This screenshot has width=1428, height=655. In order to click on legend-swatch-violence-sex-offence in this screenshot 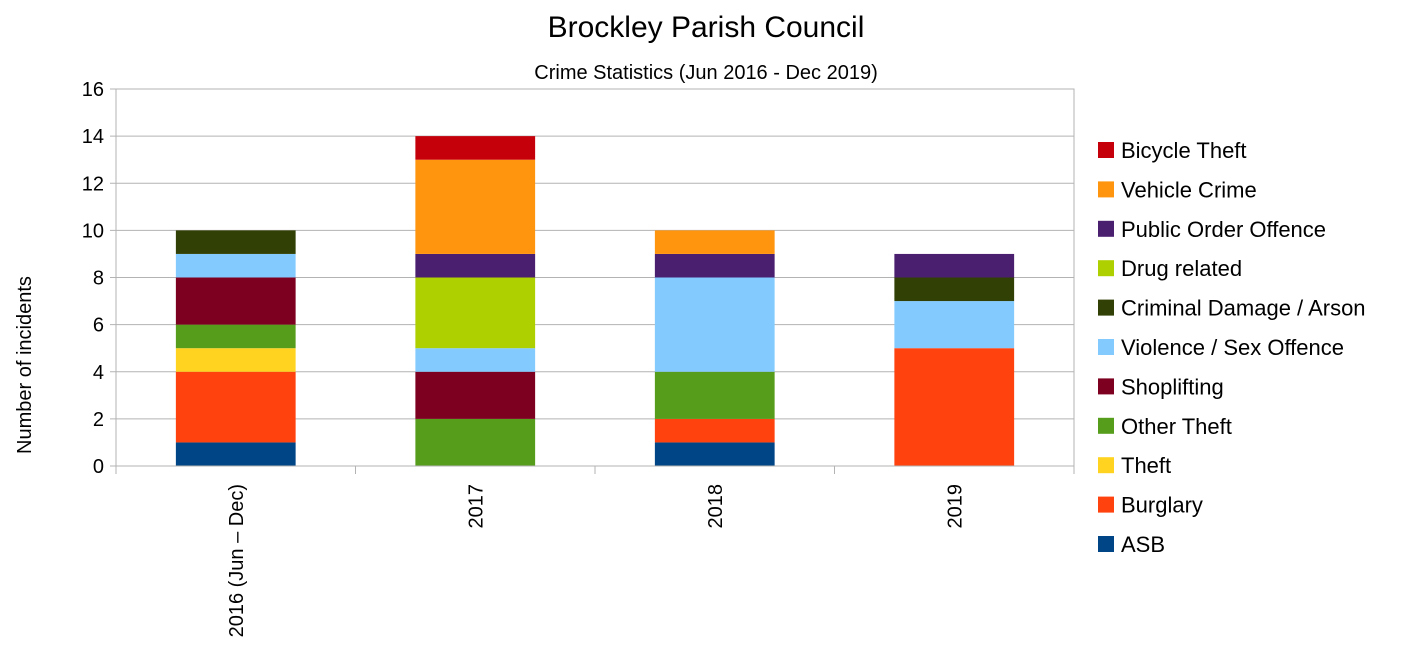, I will do `click(1106, 347)`.